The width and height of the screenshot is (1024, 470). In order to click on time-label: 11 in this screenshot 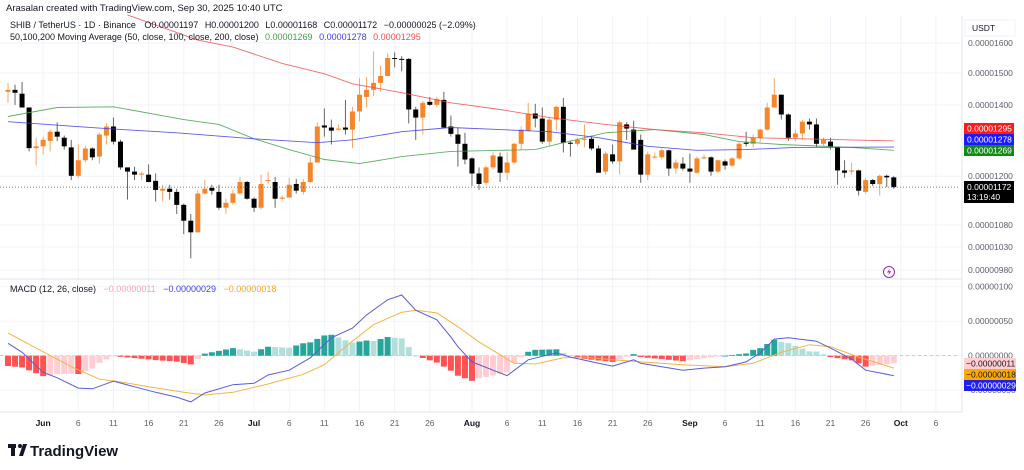, I will do `click(324, 423)`.